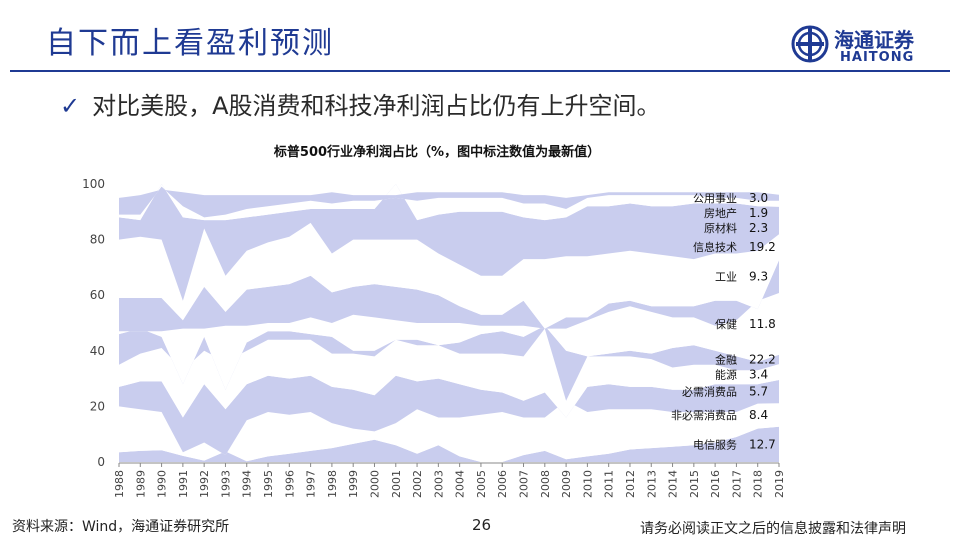  What do you see at coordinates (673, 484) in the screenshot?
I see `x-tick-label: 2014` at bounding box center [673, 484].